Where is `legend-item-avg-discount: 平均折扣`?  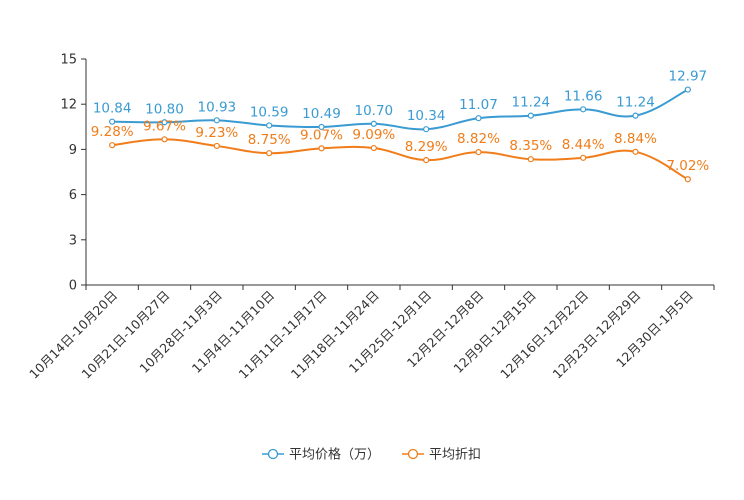
legend-item-avg-discount: 平均折扣 is located at coordinates (441, 455).